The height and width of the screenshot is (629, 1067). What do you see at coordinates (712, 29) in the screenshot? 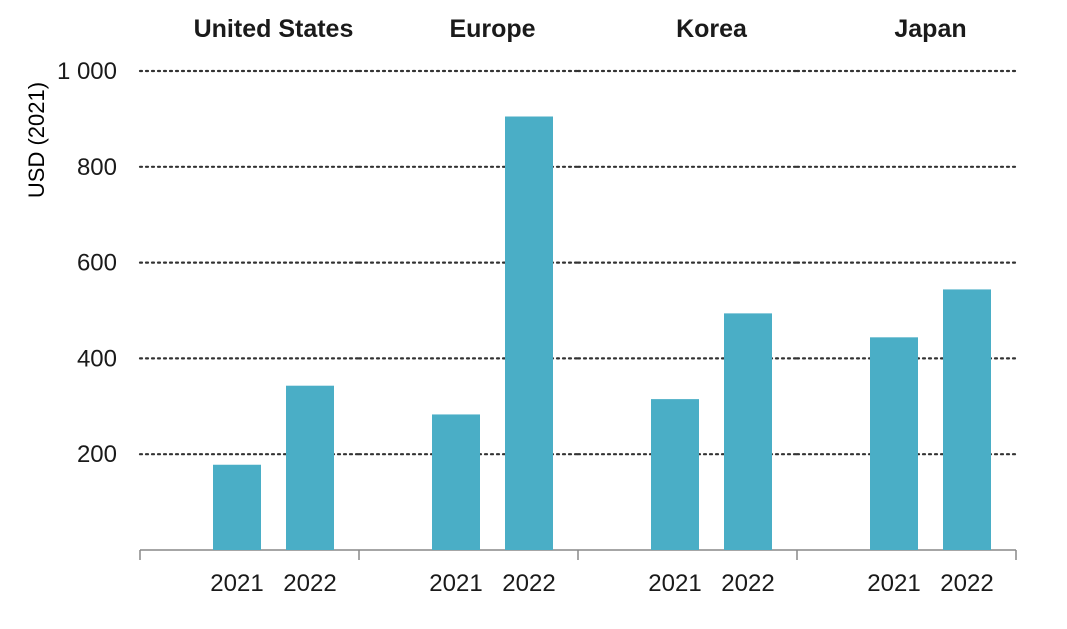
I see `panel-title: Korea` at bounding box center [712, 29].